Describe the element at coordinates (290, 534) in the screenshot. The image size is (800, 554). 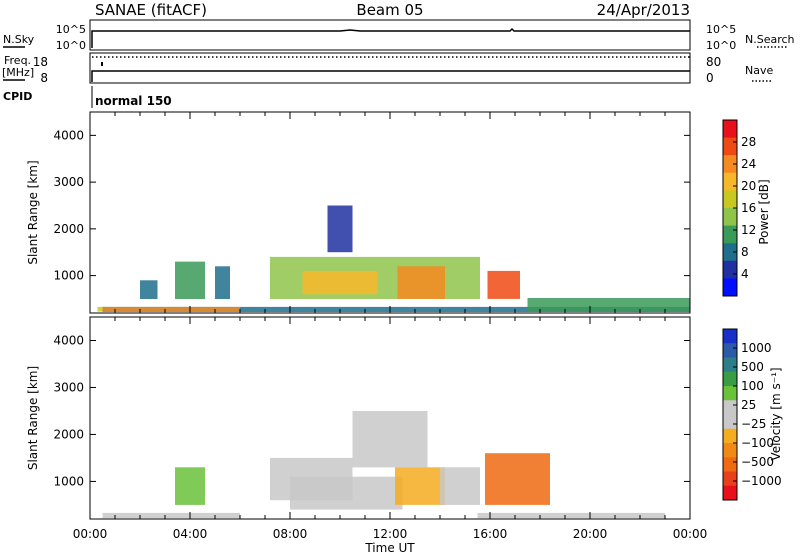
I see `time-tick-label: 08:00` at that location.